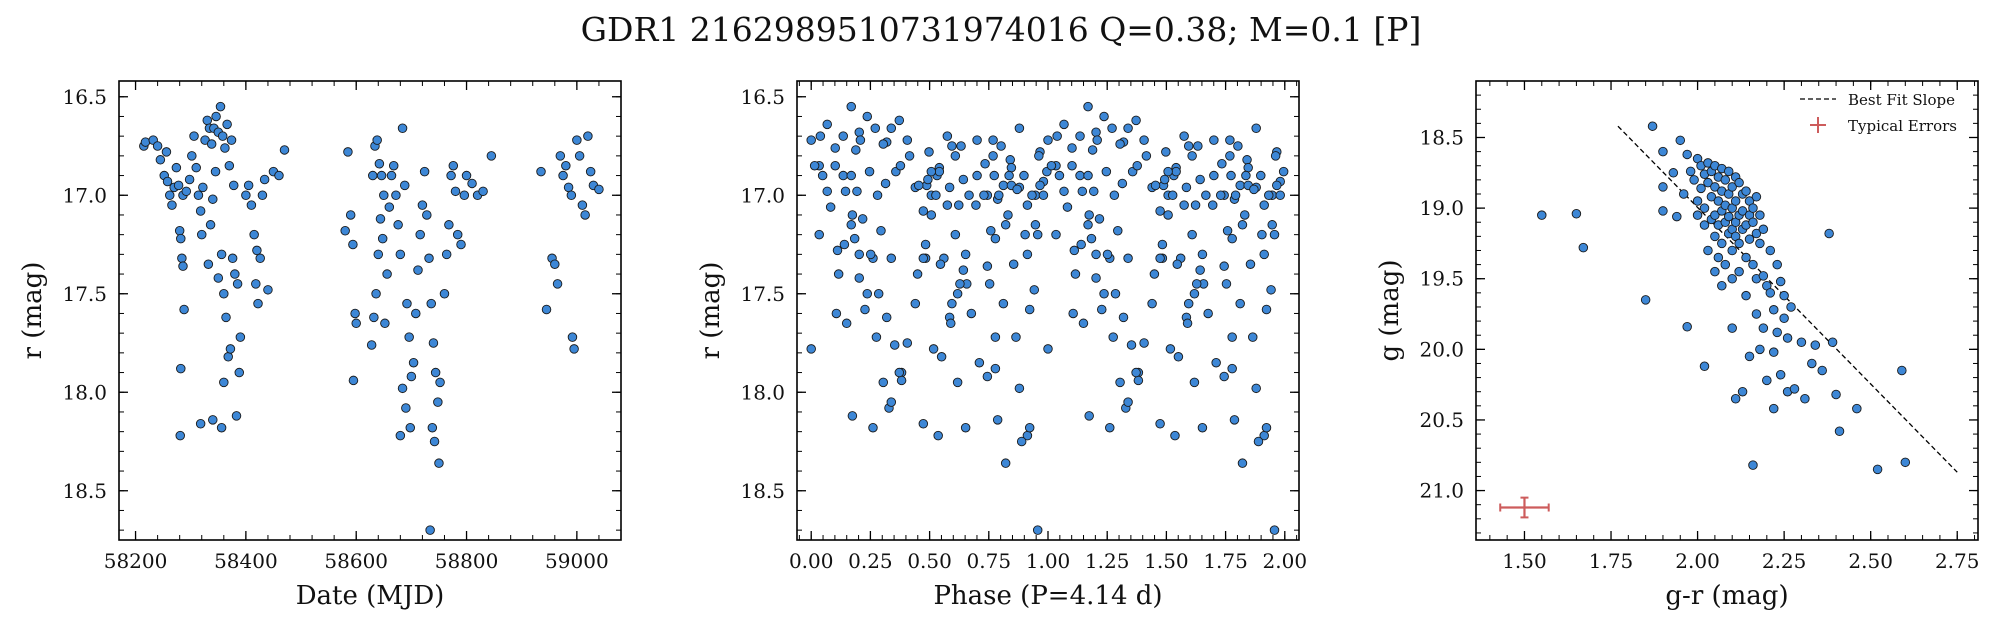 The image size is (2002, 632). Describe the element at coordinates (762, 97) in the screenshot. I see `y-tick-label: 16.5` at that location.